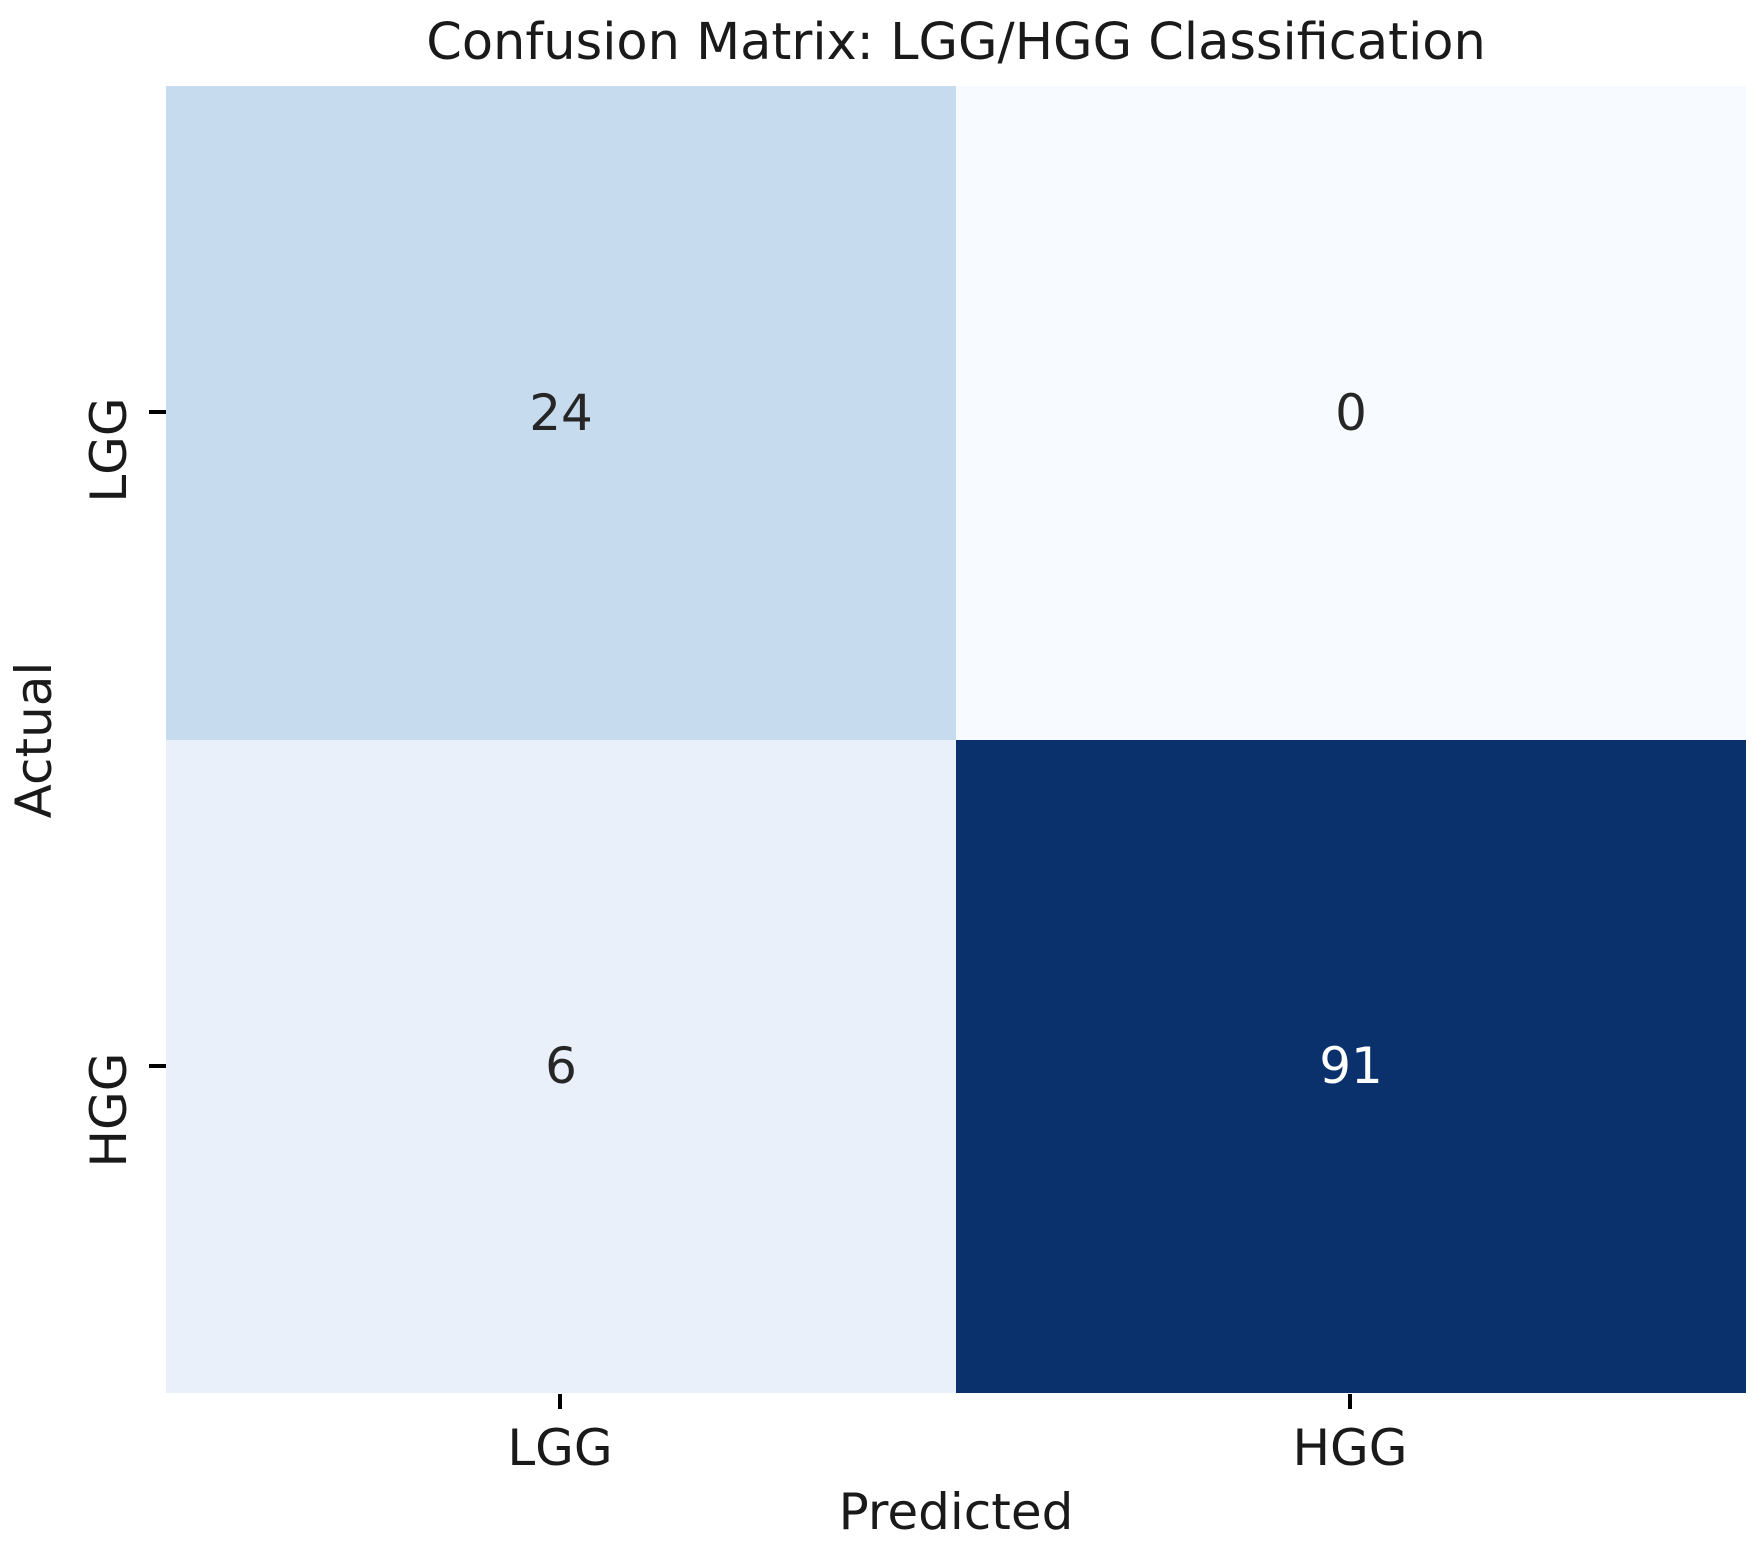 This screenshot has height=1546, width=1761. Describe the element at coordinates (157, 1066) in the screenshot. I see `y-tick-mark-hgg` at that location.